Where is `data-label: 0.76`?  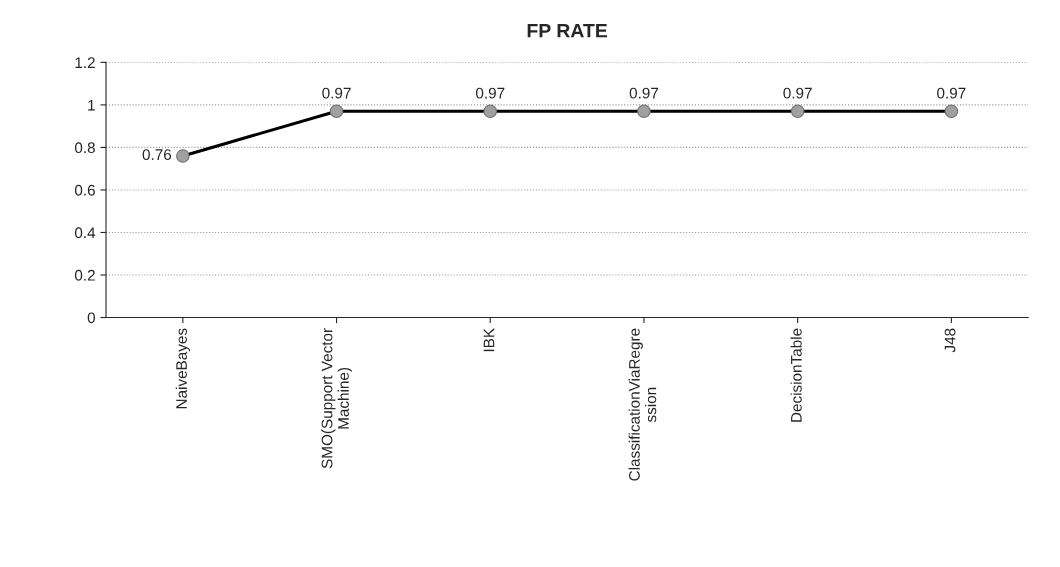
data-label: 0.76 is located at coordinates (157, 155).